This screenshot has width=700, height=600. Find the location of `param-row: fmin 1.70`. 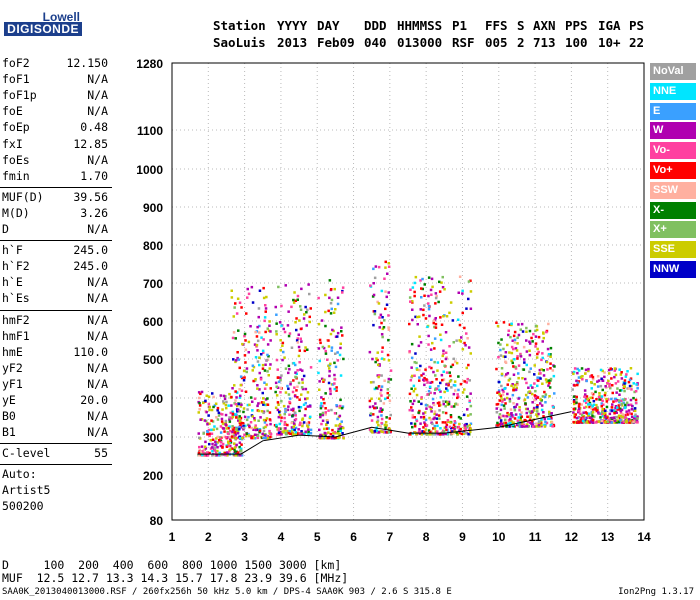

param-row: fmin 1.70 is located at coordinates (55, 177).